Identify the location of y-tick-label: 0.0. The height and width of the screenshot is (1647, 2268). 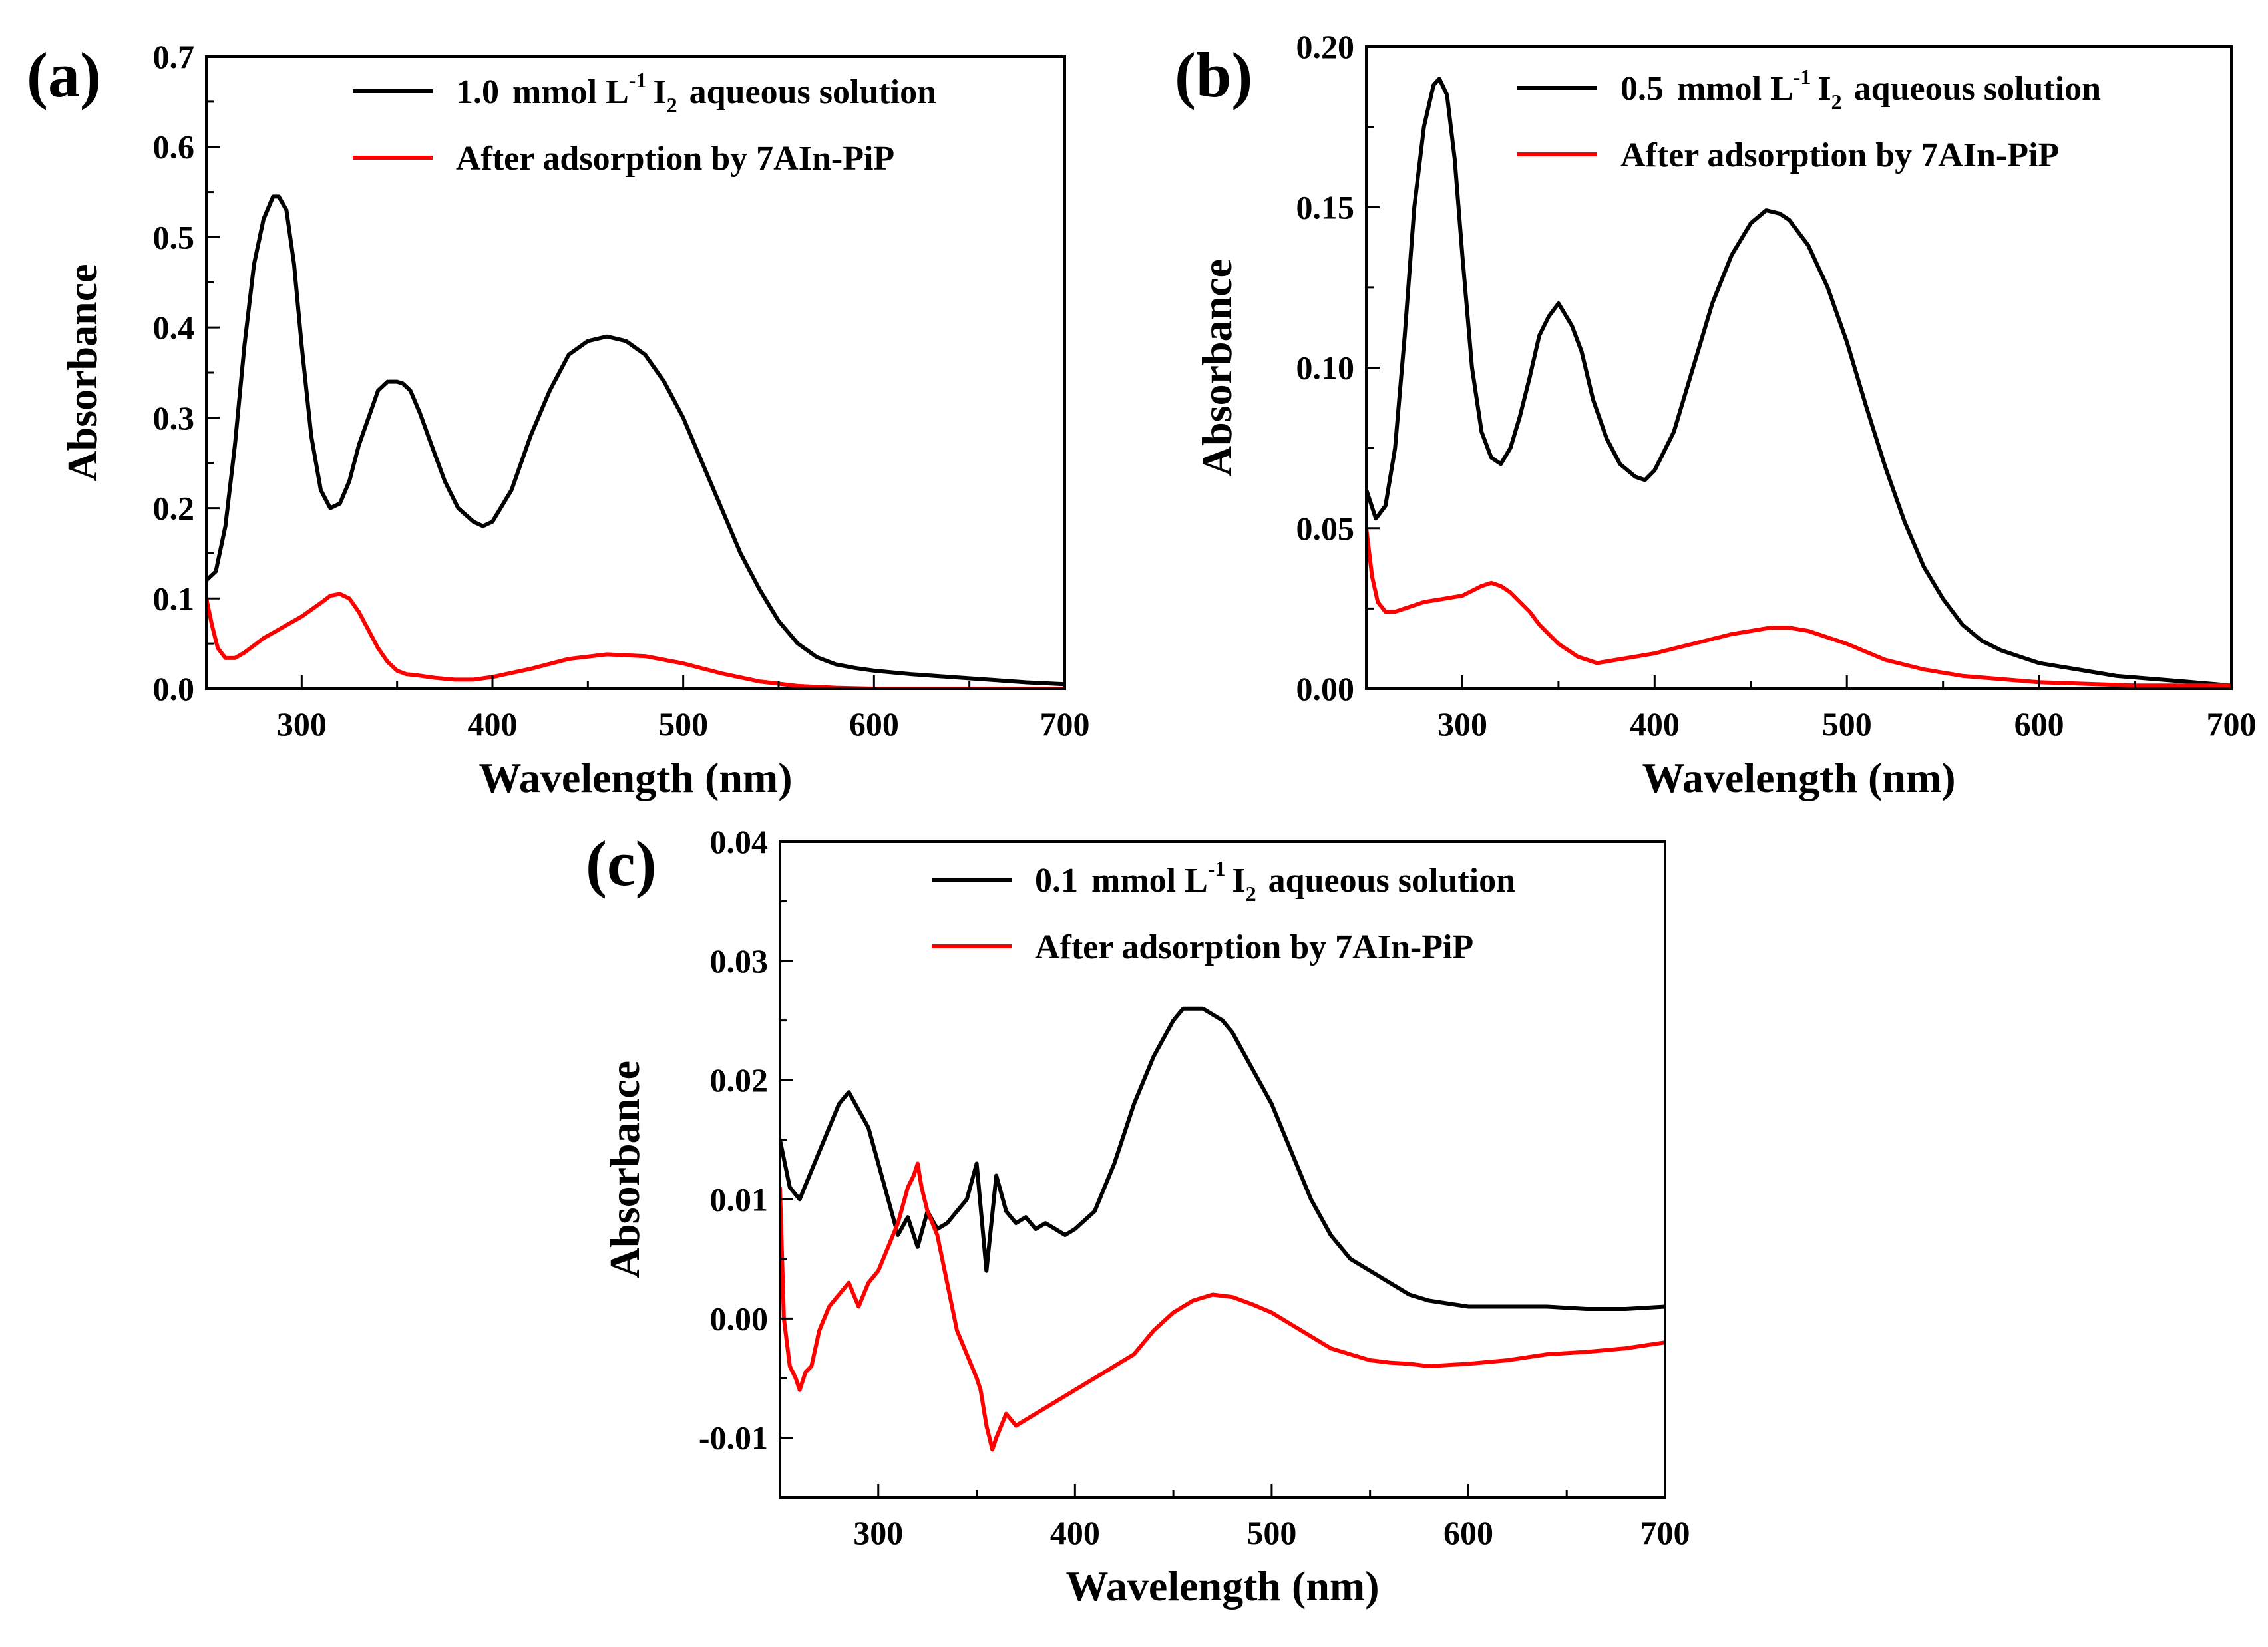
(174, 688).